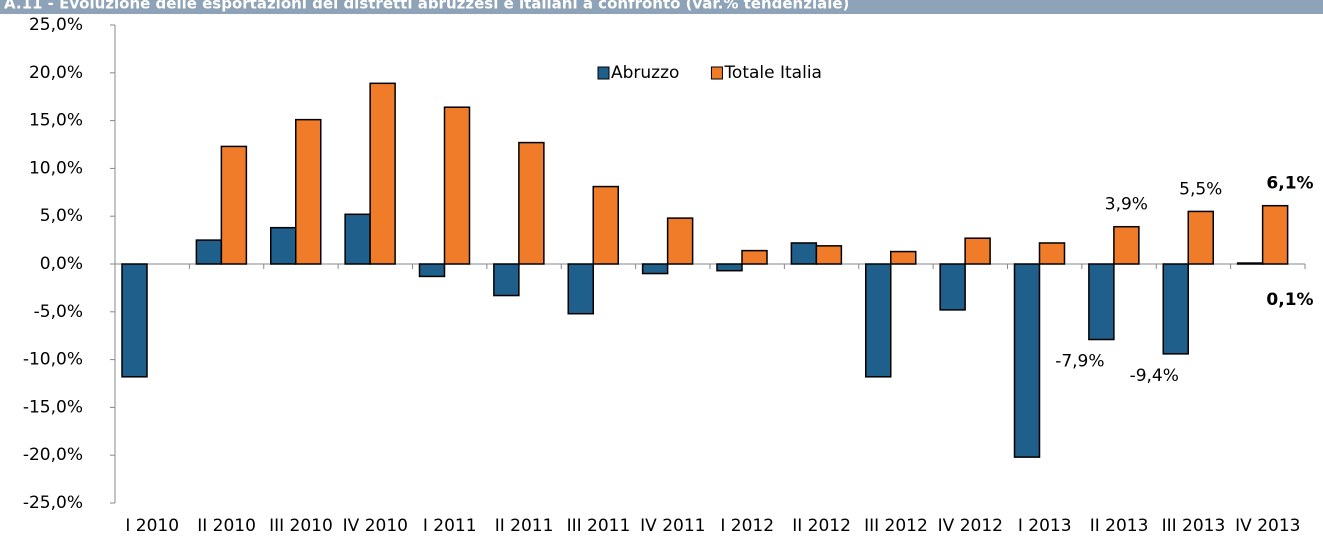 The height and width of the screenshot is (539, 1323). Describe the element at coordinates (56, 168) in the screenshot. I see `y-tick-label: 10,0%` at that location.